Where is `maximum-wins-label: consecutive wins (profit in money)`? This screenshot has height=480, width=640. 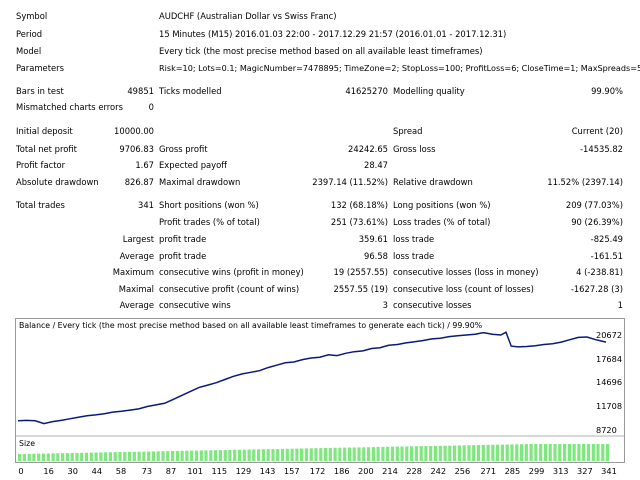
maximum-wins-label: consecutive wins (profit in money) is located at coordinates (231, 272).